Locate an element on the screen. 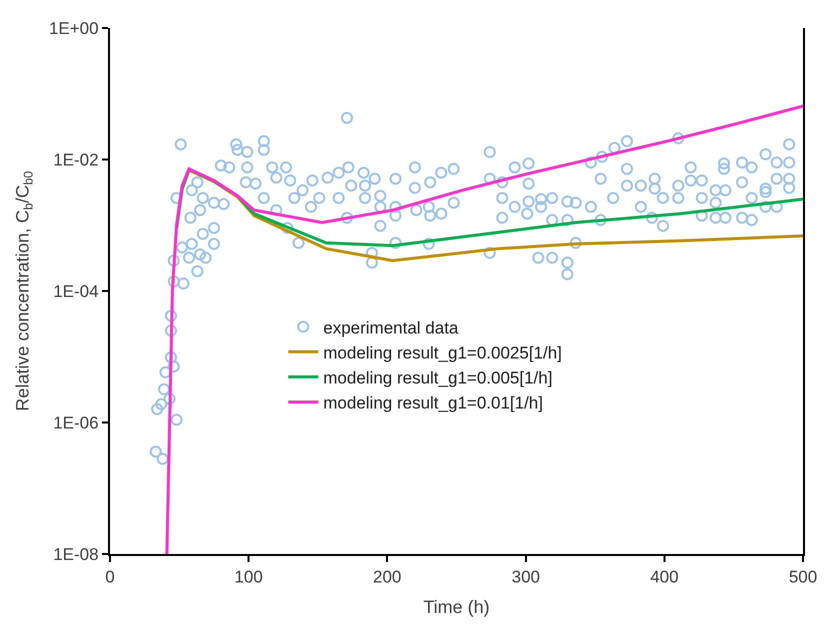  legend-label: modeling result_g1=0.0025[1/h] is located at coordinates (442, 352).